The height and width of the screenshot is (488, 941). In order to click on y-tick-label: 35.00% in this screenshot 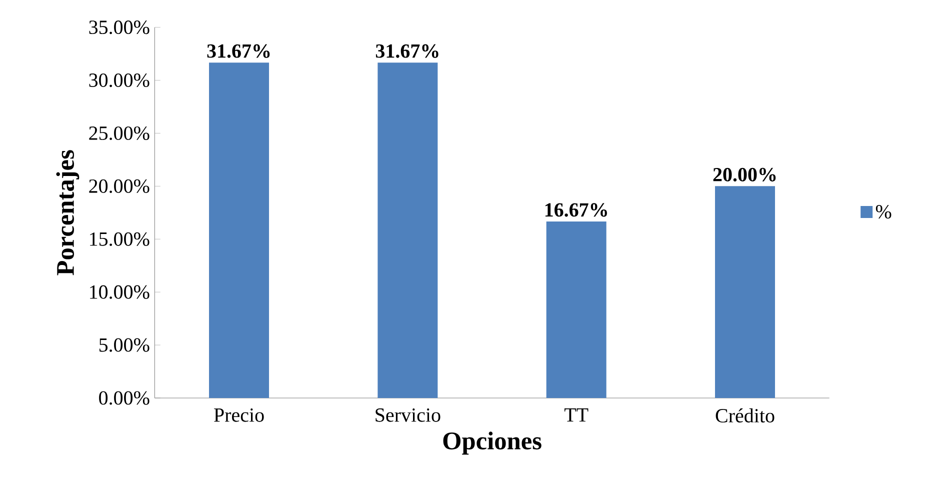, I will do `click(119, 27)`.